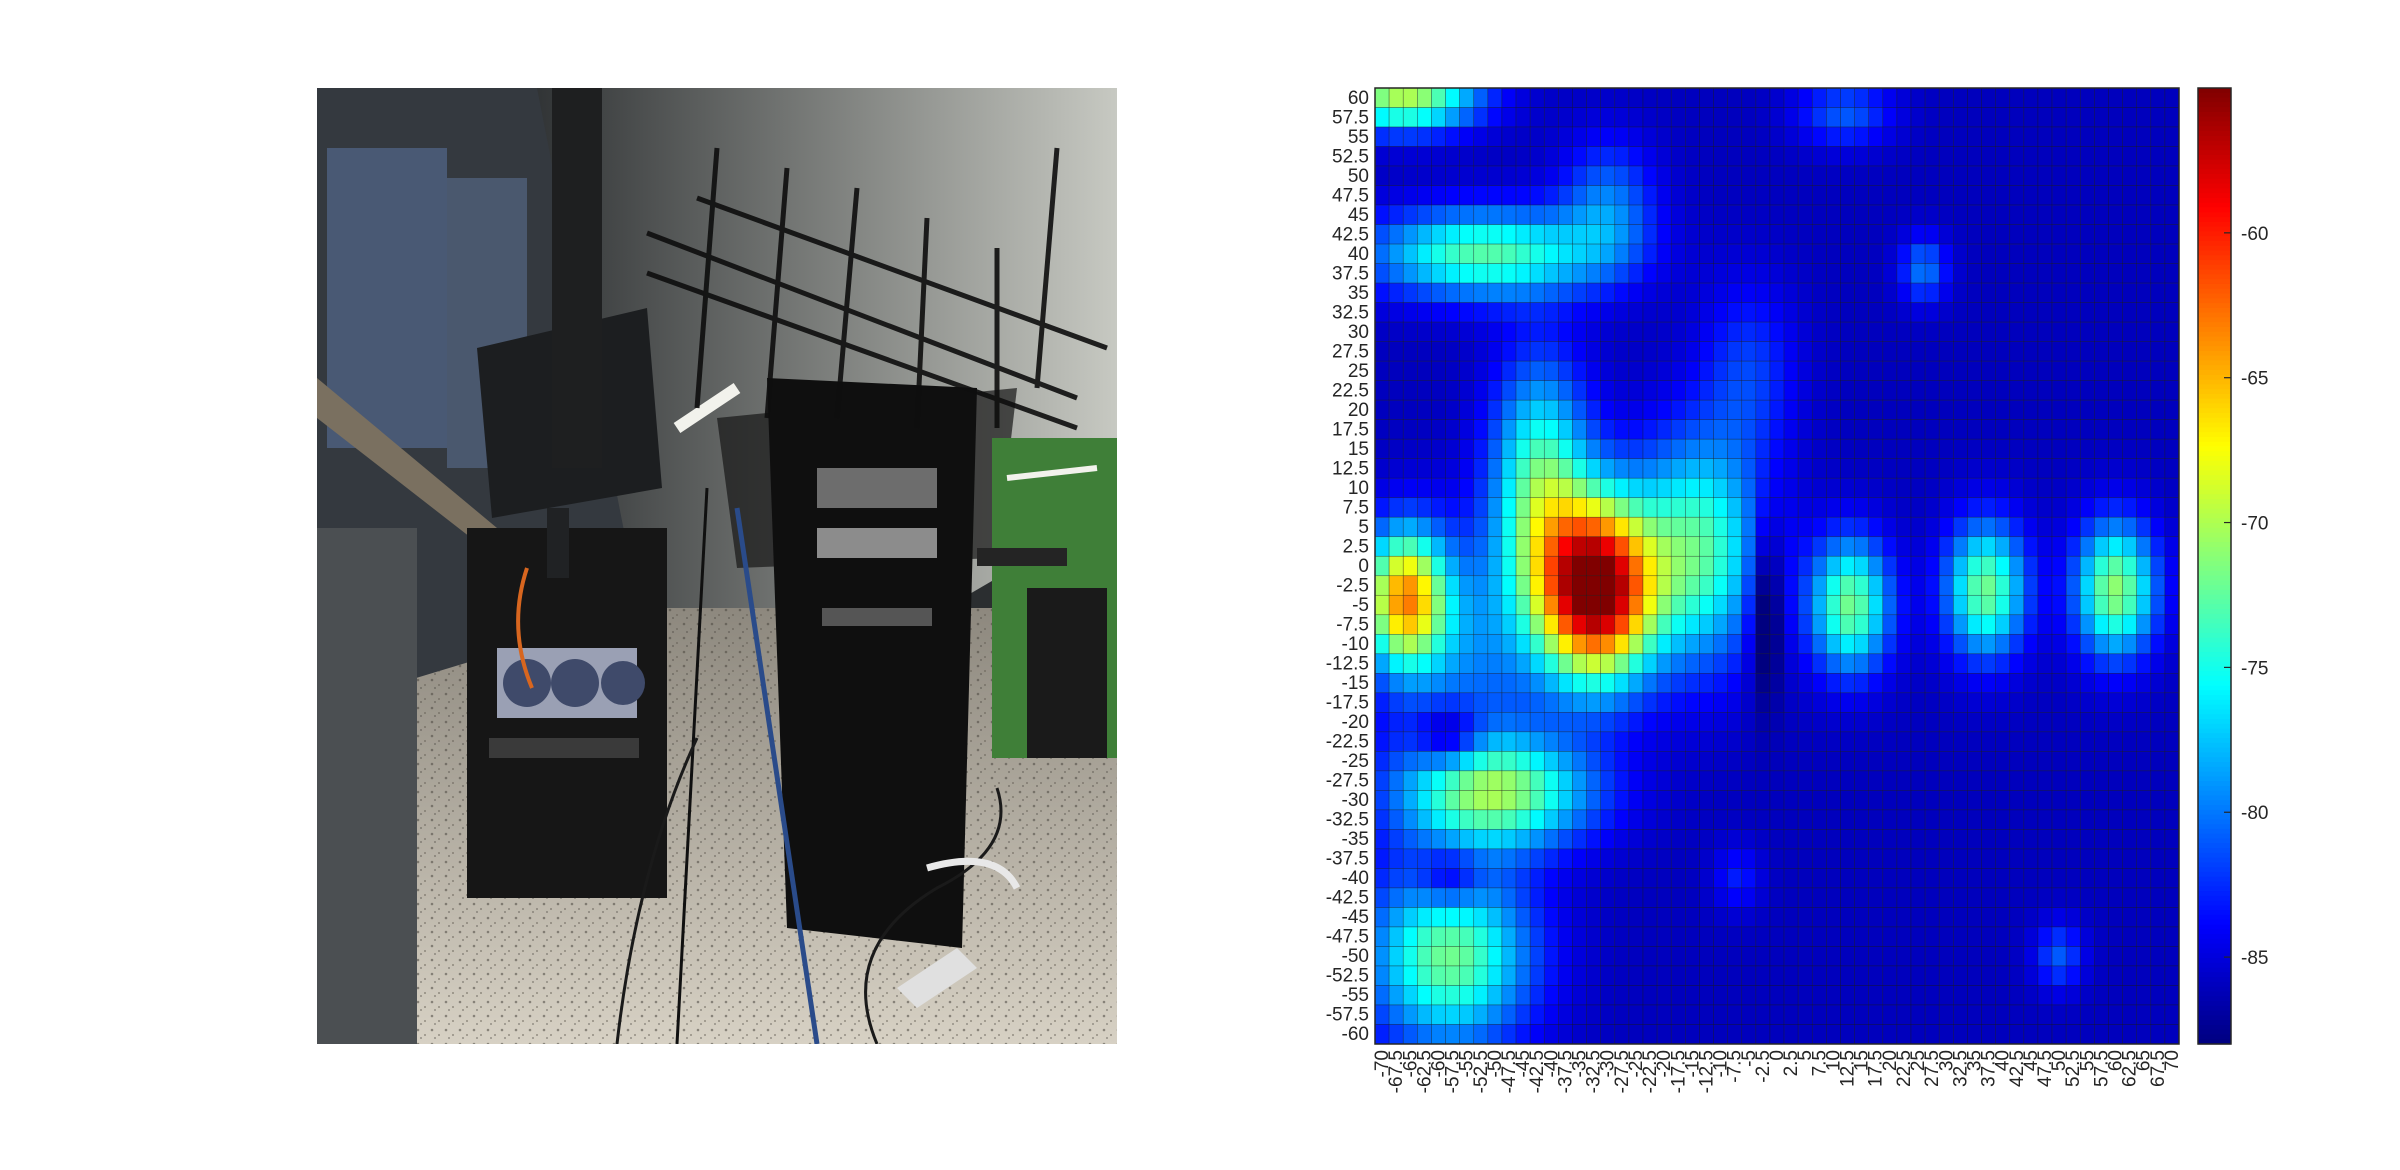 The width and height of the screenshot is (2400, 1170). I want to click on y-tick-label: 22.5, so click(1350, 390).